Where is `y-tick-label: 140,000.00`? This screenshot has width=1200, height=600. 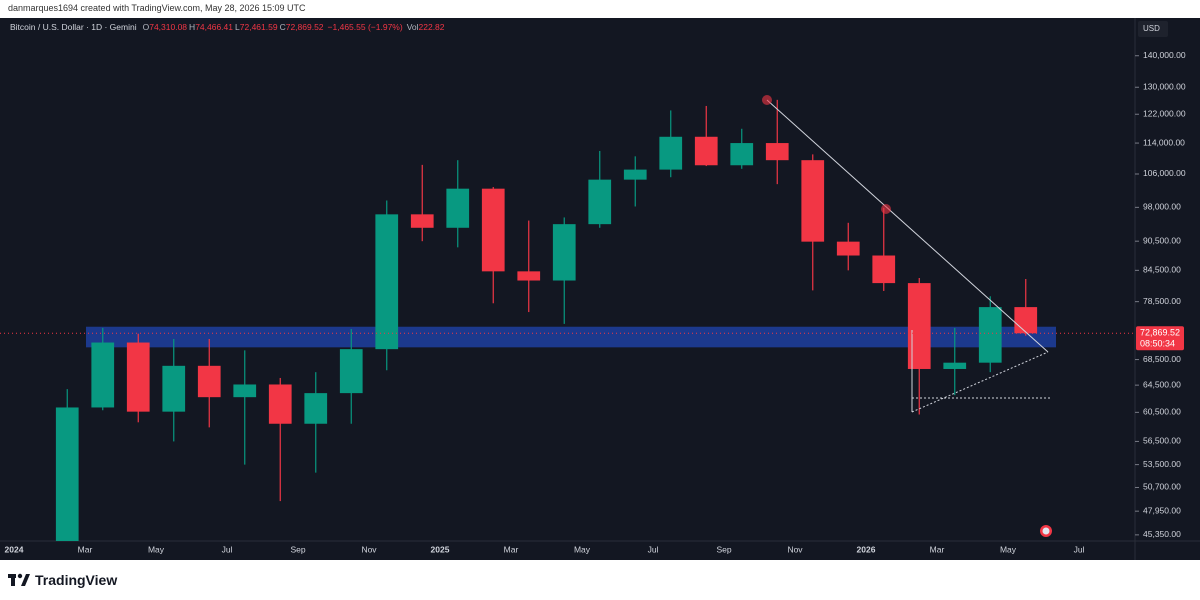 y-tick-label: 140,000.00 is located at coordinates (1164, 55).